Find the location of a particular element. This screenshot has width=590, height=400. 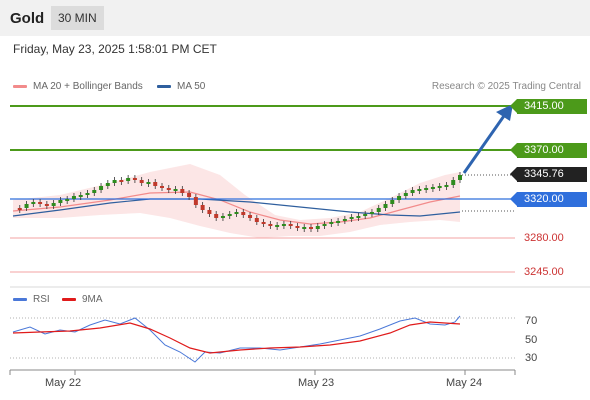

level-tag-3245: 3245.00 is located at coordinates (544, 272).